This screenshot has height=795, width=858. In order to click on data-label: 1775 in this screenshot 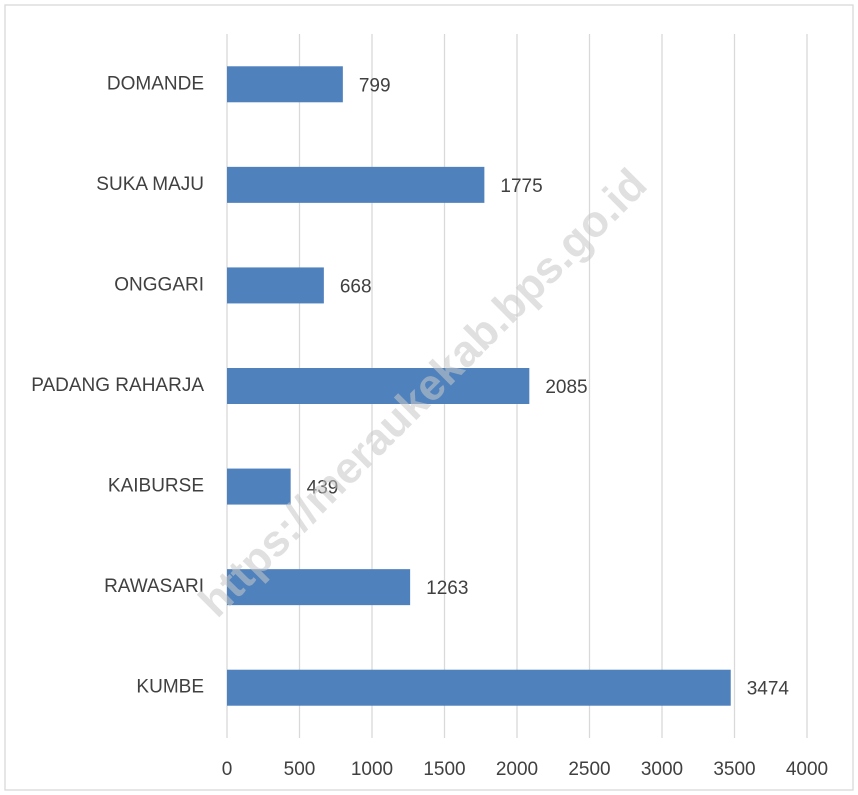, I will do `click(521, 186)`.